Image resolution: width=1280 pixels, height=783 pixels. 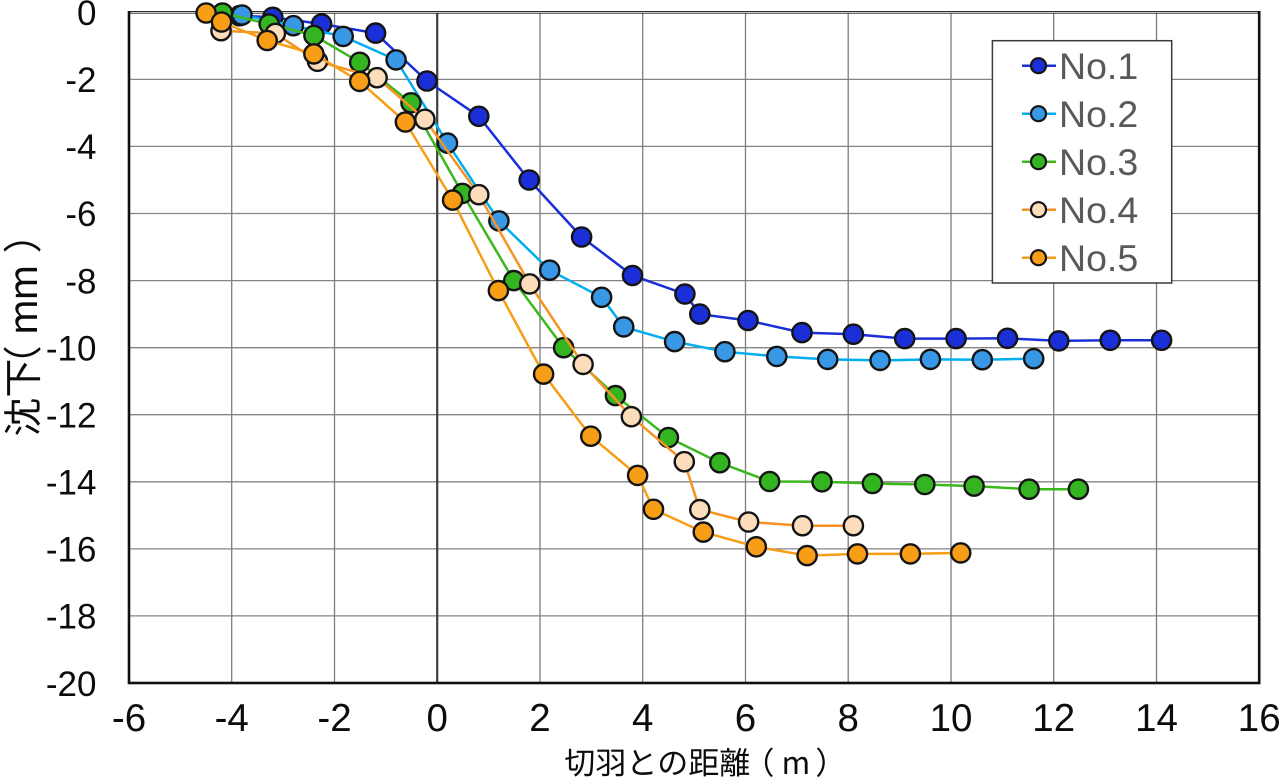 What do you see at coordinates (1259, 718) in the screenshot?
I see `svg-text: 16` at bounding box center [1259, 718].